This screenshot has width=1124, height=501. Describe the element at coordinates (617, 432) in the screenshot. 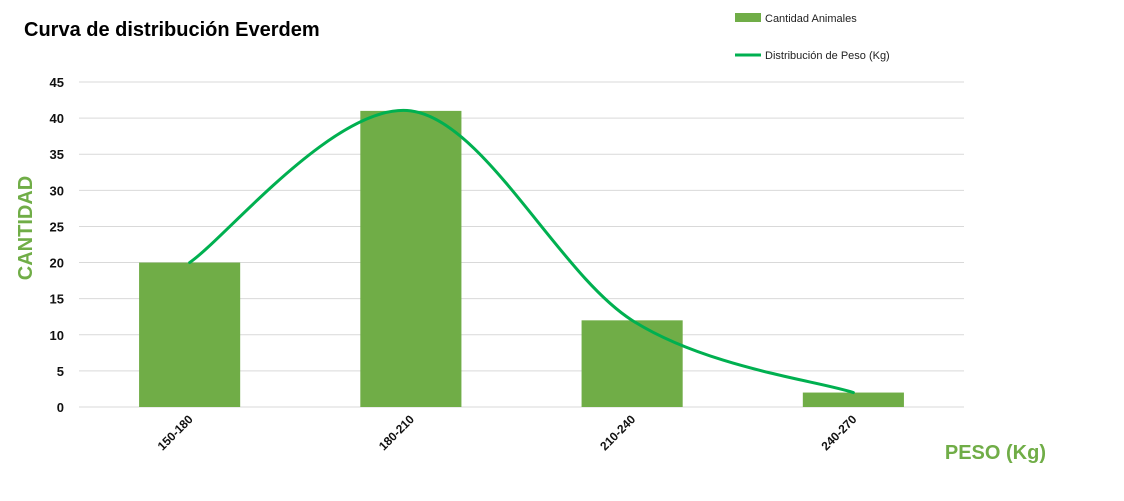

I see `x-tick-label: 210-240` at that location.